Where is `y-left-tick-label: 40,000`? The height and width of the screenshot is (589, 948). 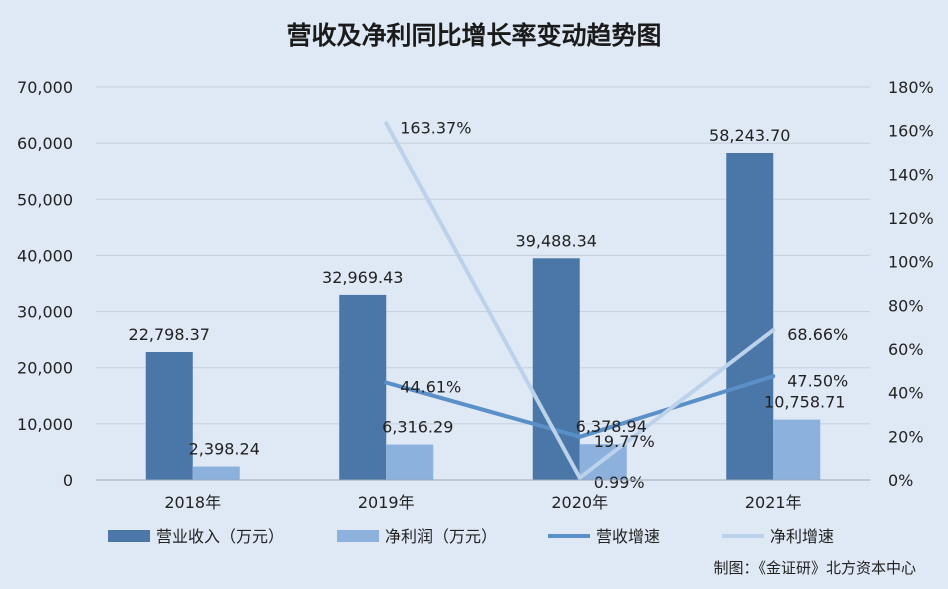 y-left-tick-label: 40,000 is located at coordinates (45, 255).